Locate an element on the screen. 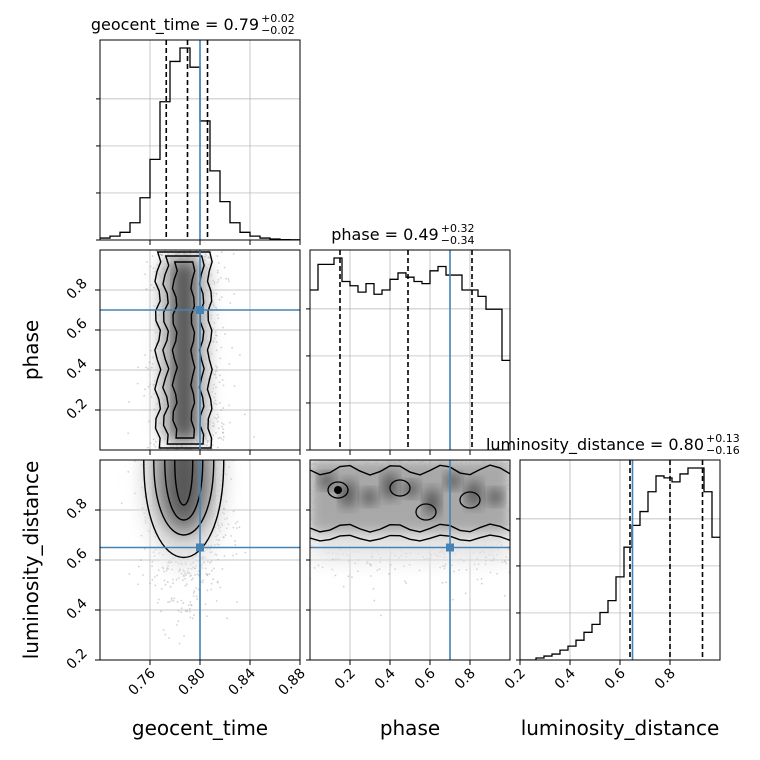  histogram-phase is located at coordinates (410, 309).